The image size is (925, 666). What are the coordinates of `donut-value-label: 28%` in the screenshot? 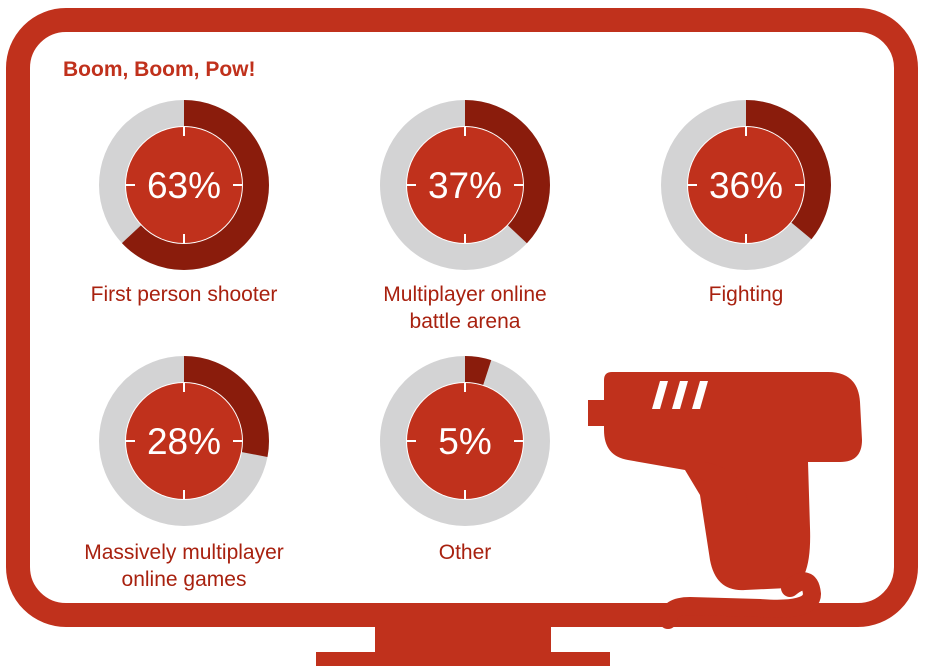 It's located at (184, 441).